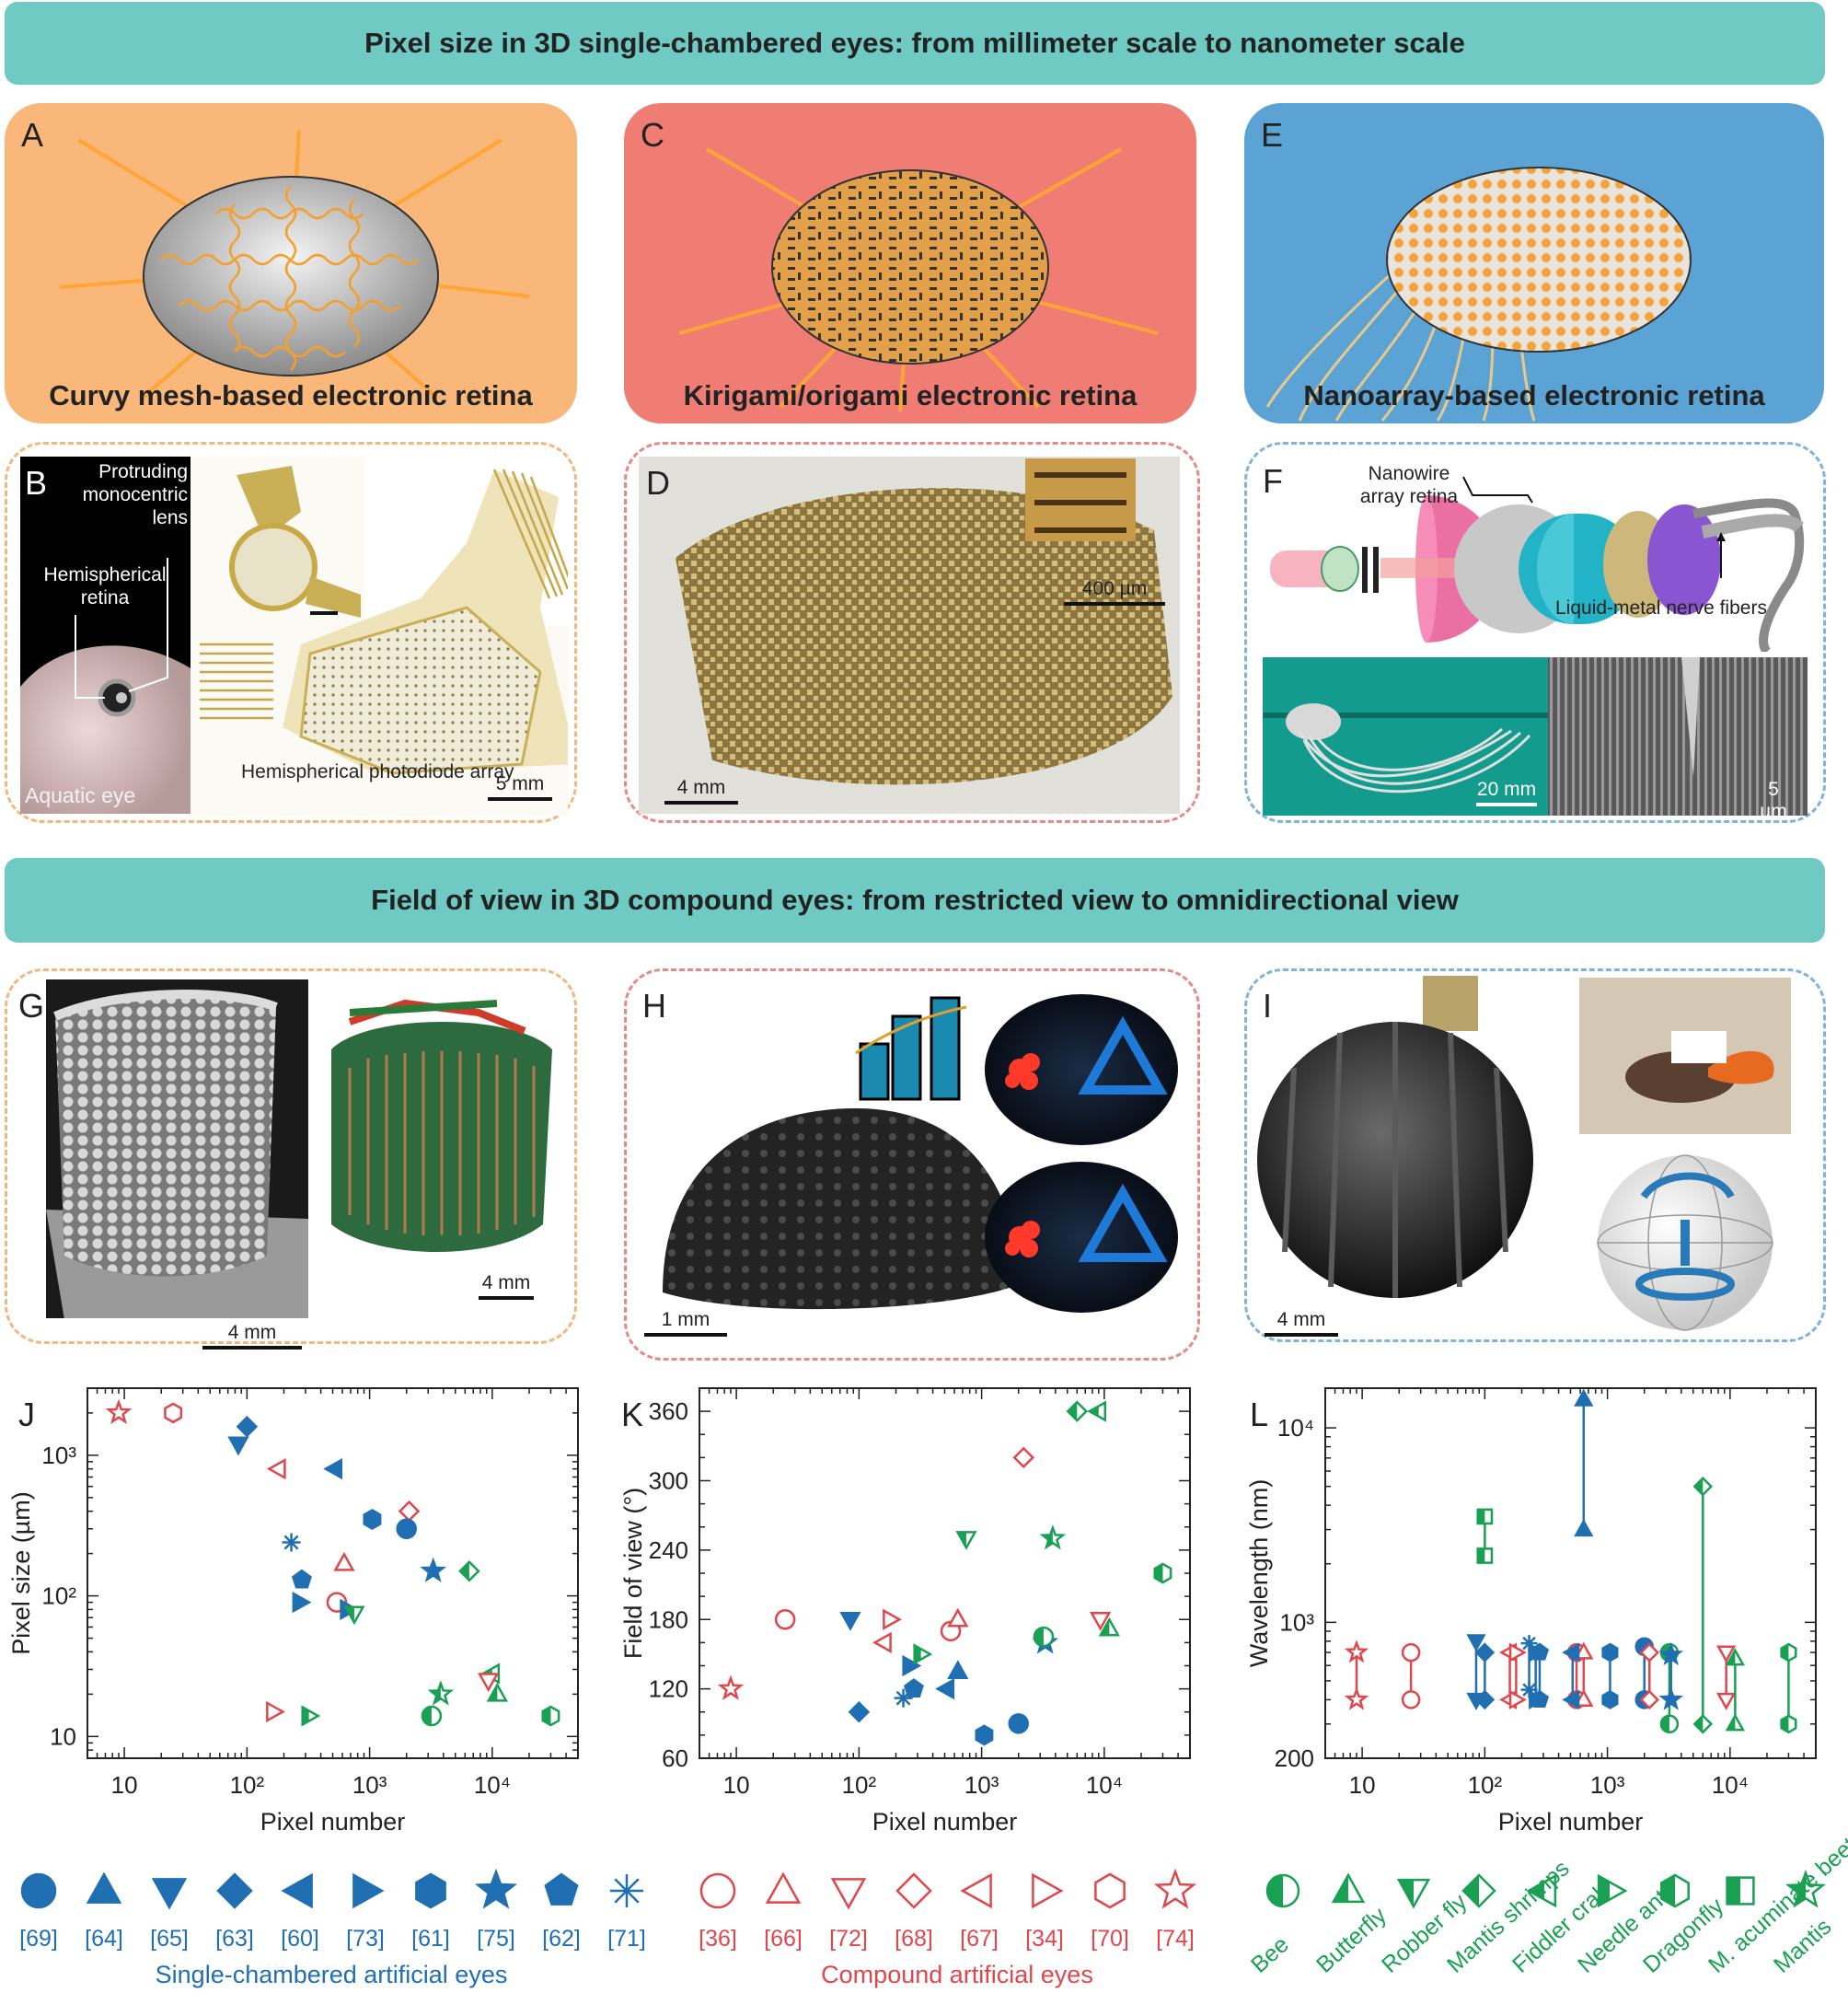 The height and width of the screenshot is (2016, 1848). Describe the element at coordinates (80, 795) in the screenshot. I see `aquatic-eye-label: Aquatic eye` at that location.